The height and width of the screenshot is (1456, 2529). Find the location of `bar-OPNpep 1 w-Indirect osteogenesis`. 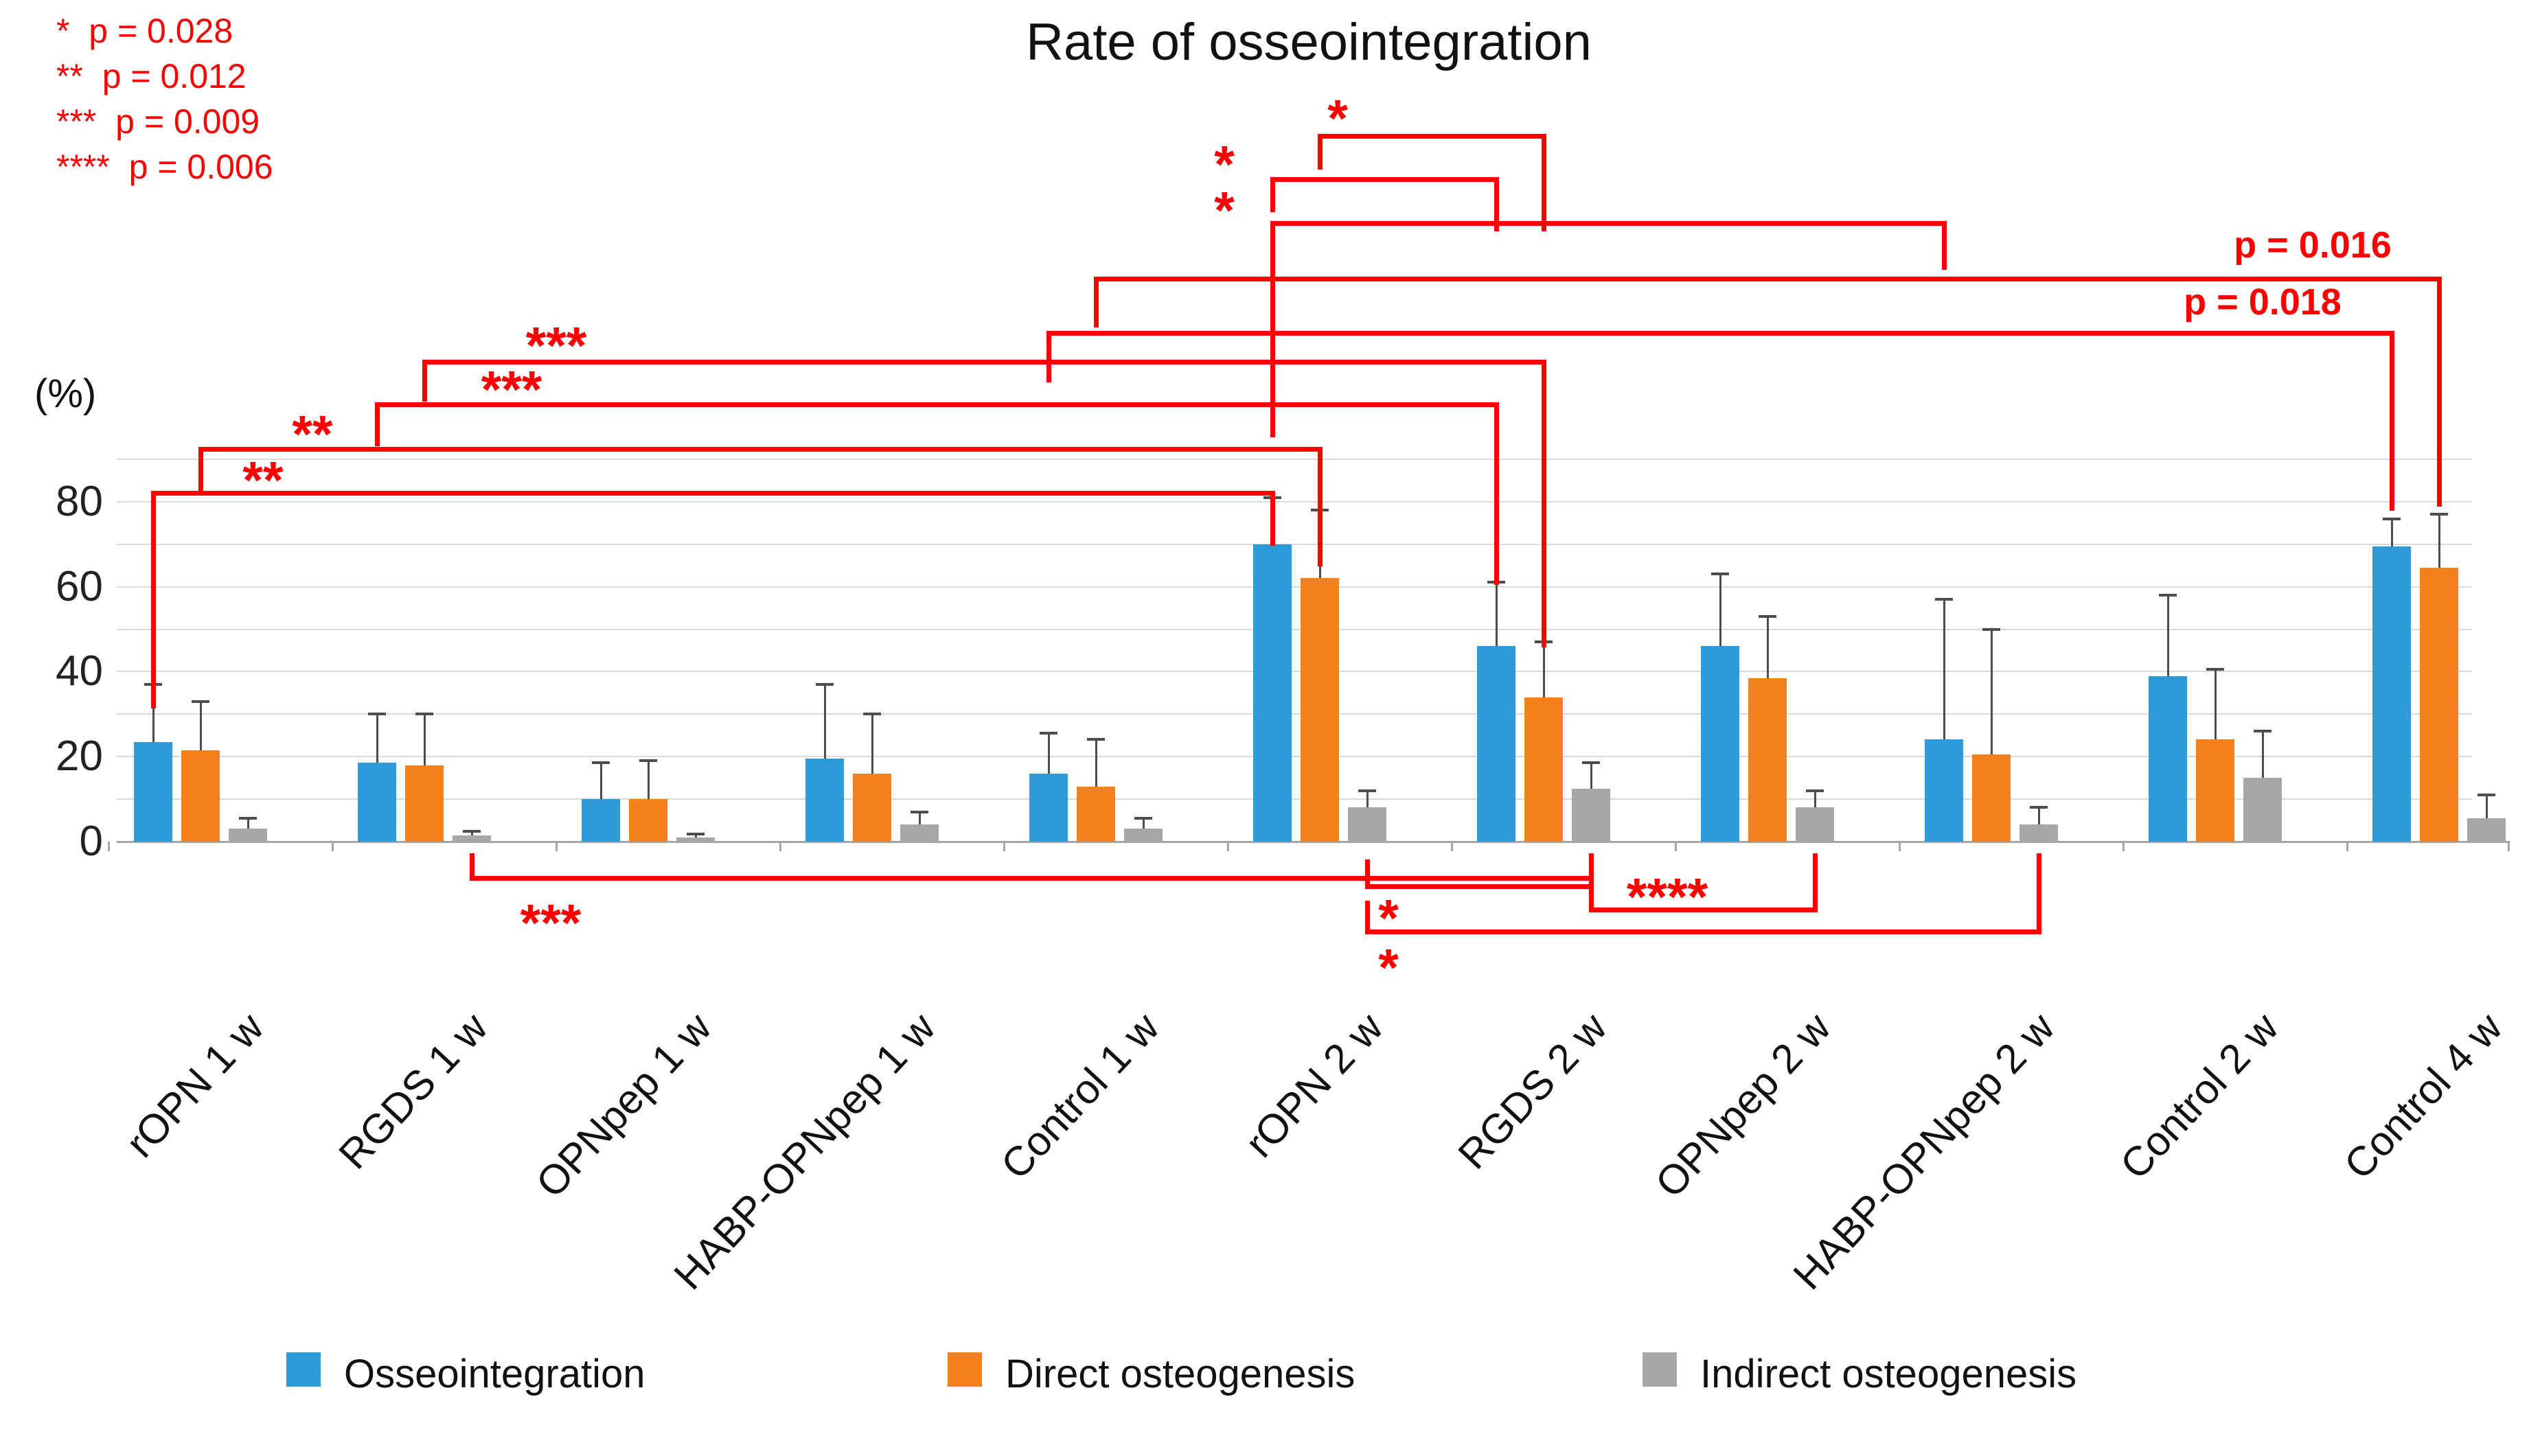

bar-OPNpep 1 w-Indirect osteogenesis is located at coordinates (695, 839).